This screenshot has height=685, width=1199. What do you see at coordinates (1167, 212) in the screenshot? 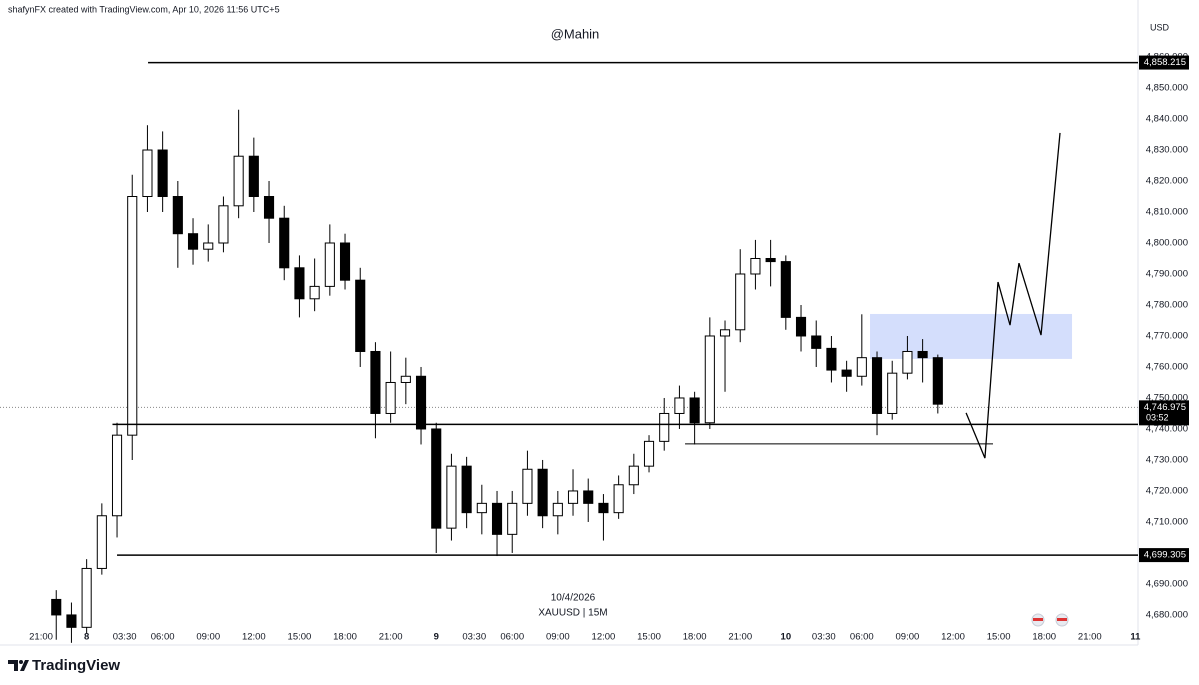
I see `y-tick-label: 4,810.000` at bounding box center [1167, 212].